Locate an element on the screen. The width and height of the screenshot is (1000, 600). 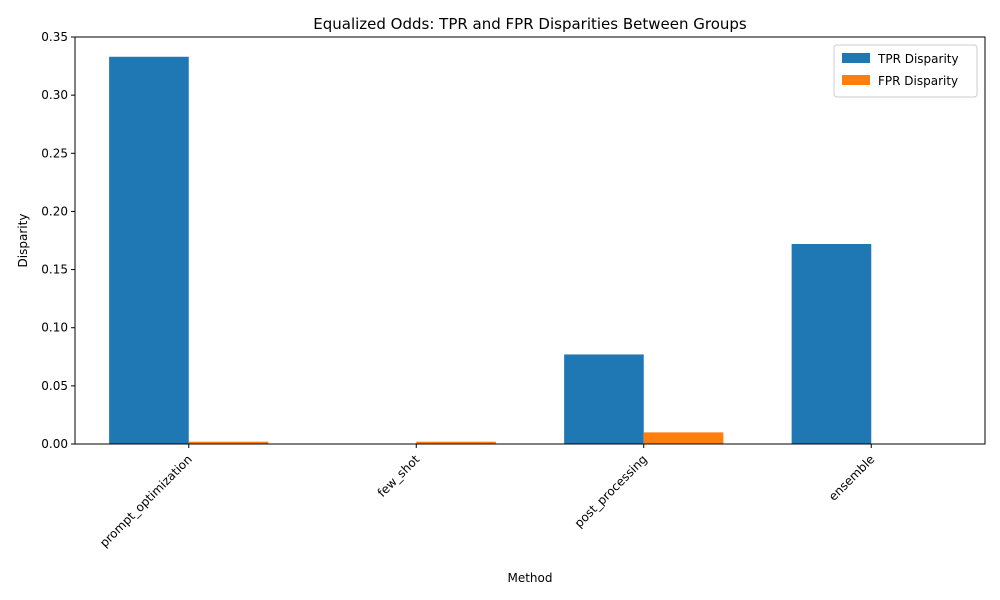
bar-tpr-ensemble is located at coordinates (832, 344).